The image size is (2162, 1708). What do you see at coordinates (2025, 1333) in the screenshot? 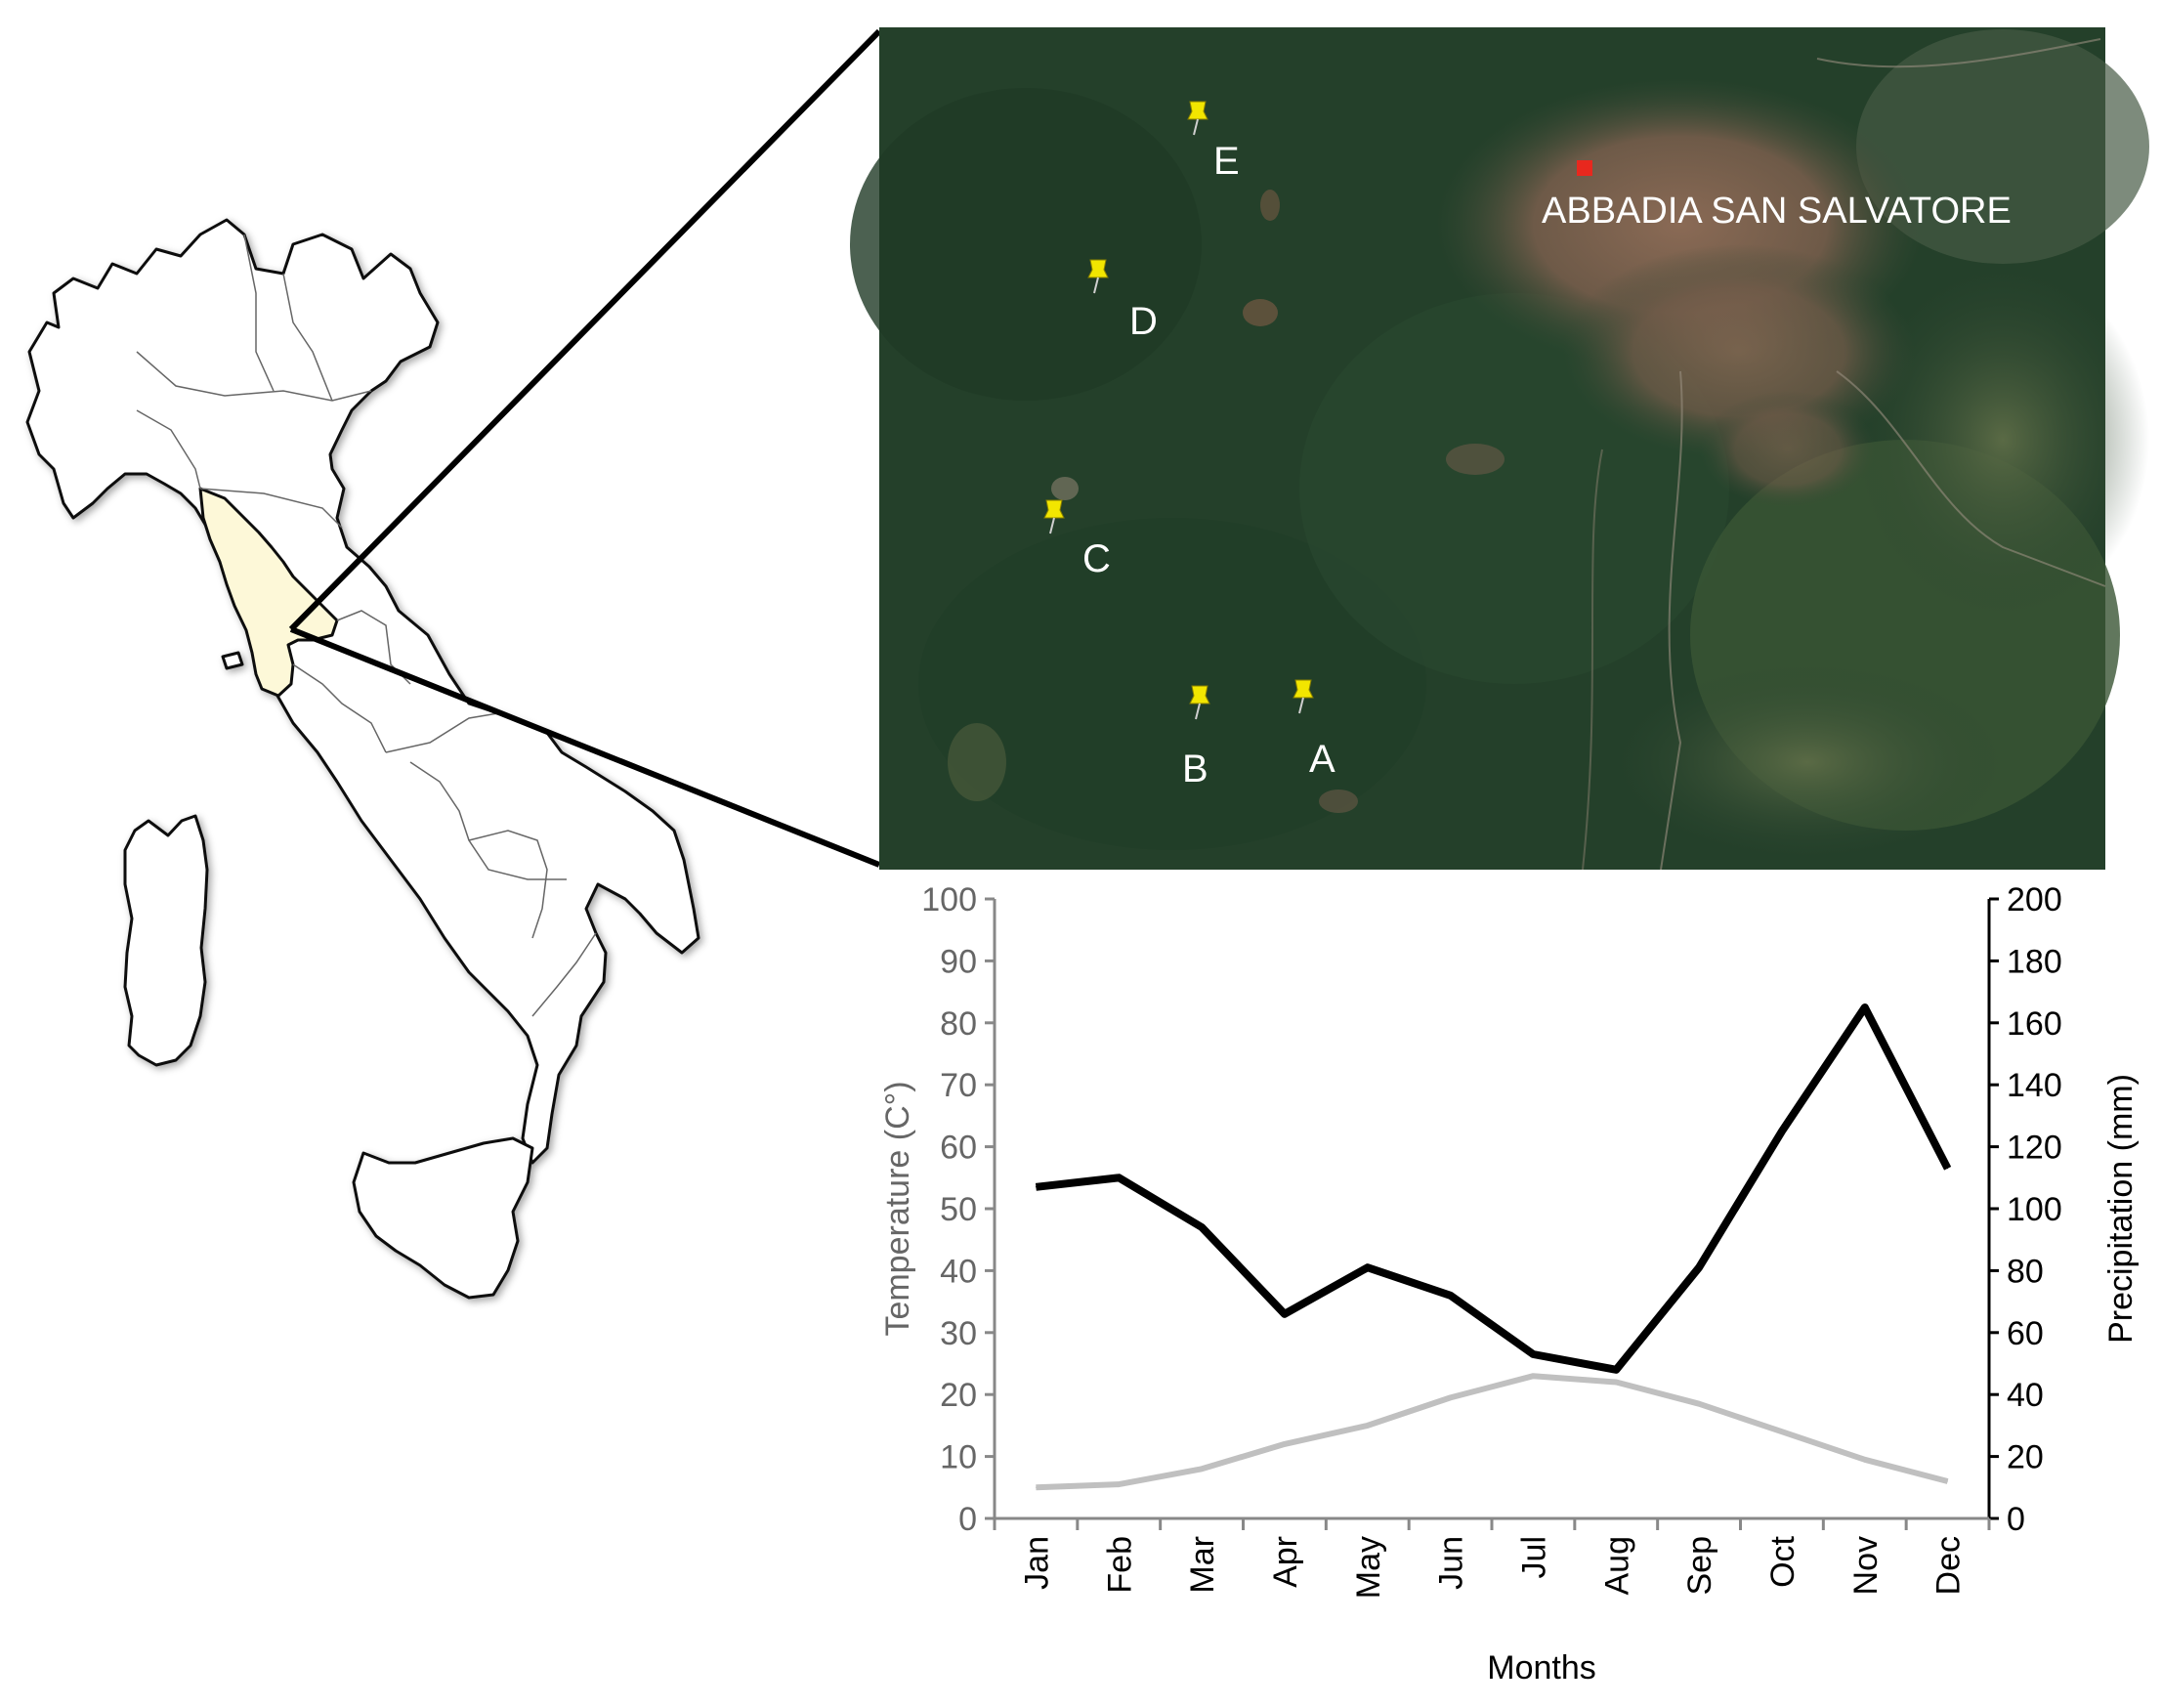
I see `right-tick-label: 60` at bounding box center [2025, 1333].